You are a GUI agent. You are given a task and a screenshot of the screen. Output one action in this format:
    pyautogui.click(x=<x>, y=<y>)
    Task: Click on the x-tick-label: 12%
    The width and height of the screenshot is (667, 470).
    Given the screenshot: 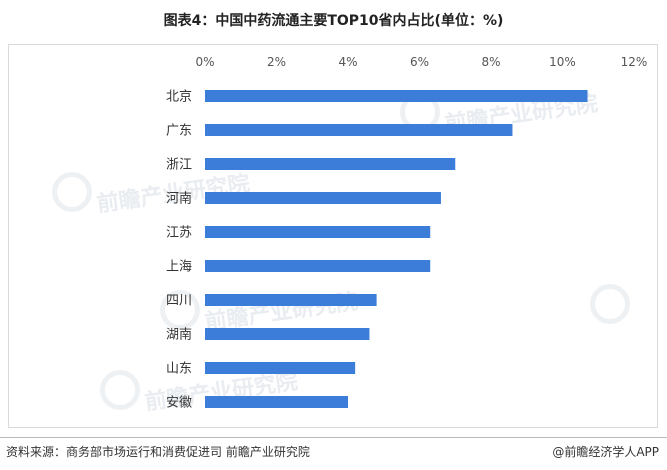 What is the action you would take?
    pyautogui.click(x=634, y=62)
    